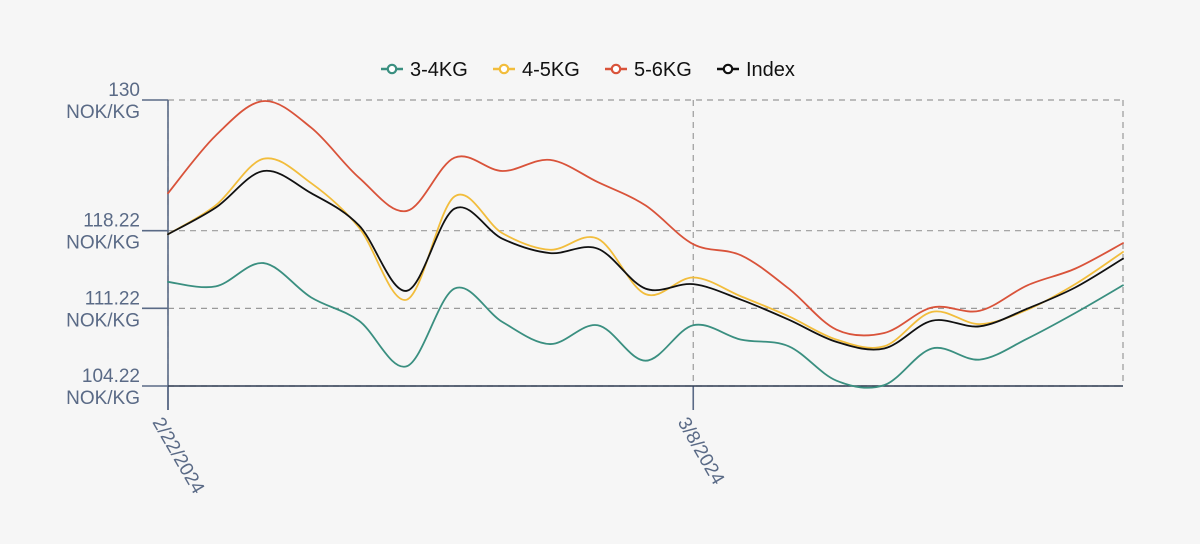 The width and height of the screenshot is (1200, 544). I want to click on legend-label: Index, so click(770, 70).